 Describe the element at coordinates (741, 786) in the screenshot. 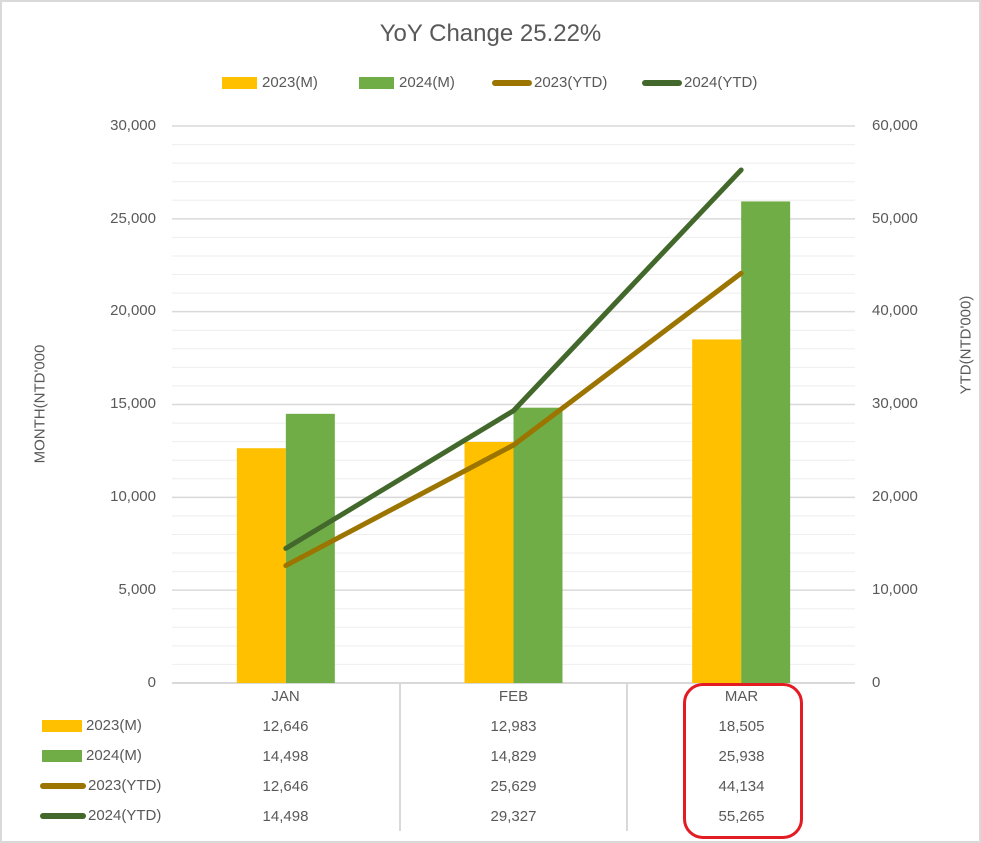

I see `table-cell: 44,134` at that location.